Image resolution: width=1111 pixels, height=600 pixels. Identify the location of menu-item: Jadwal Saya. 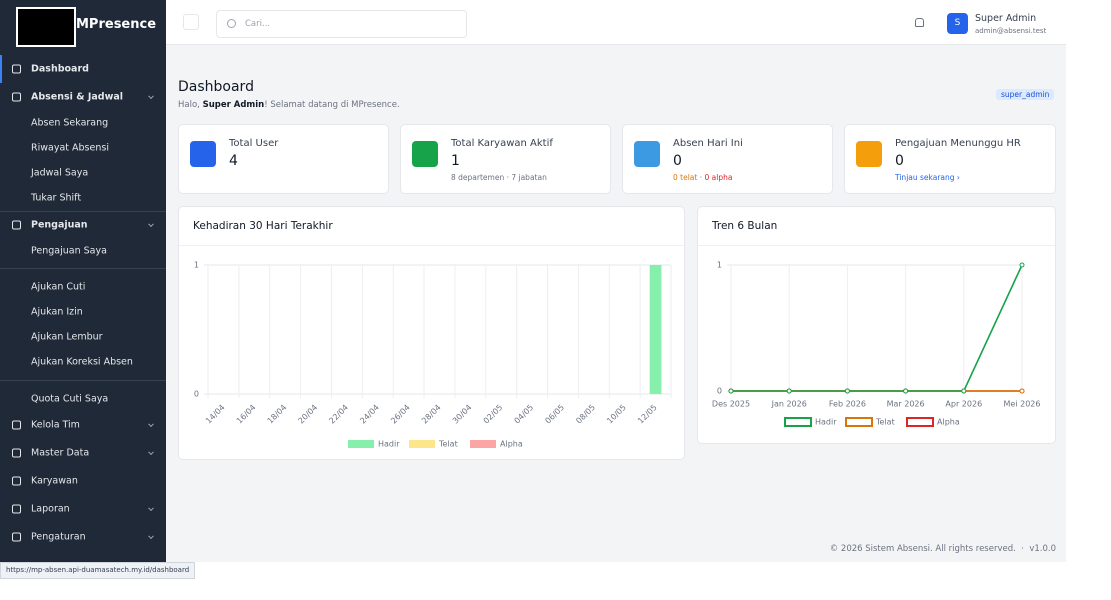
(60, 173).